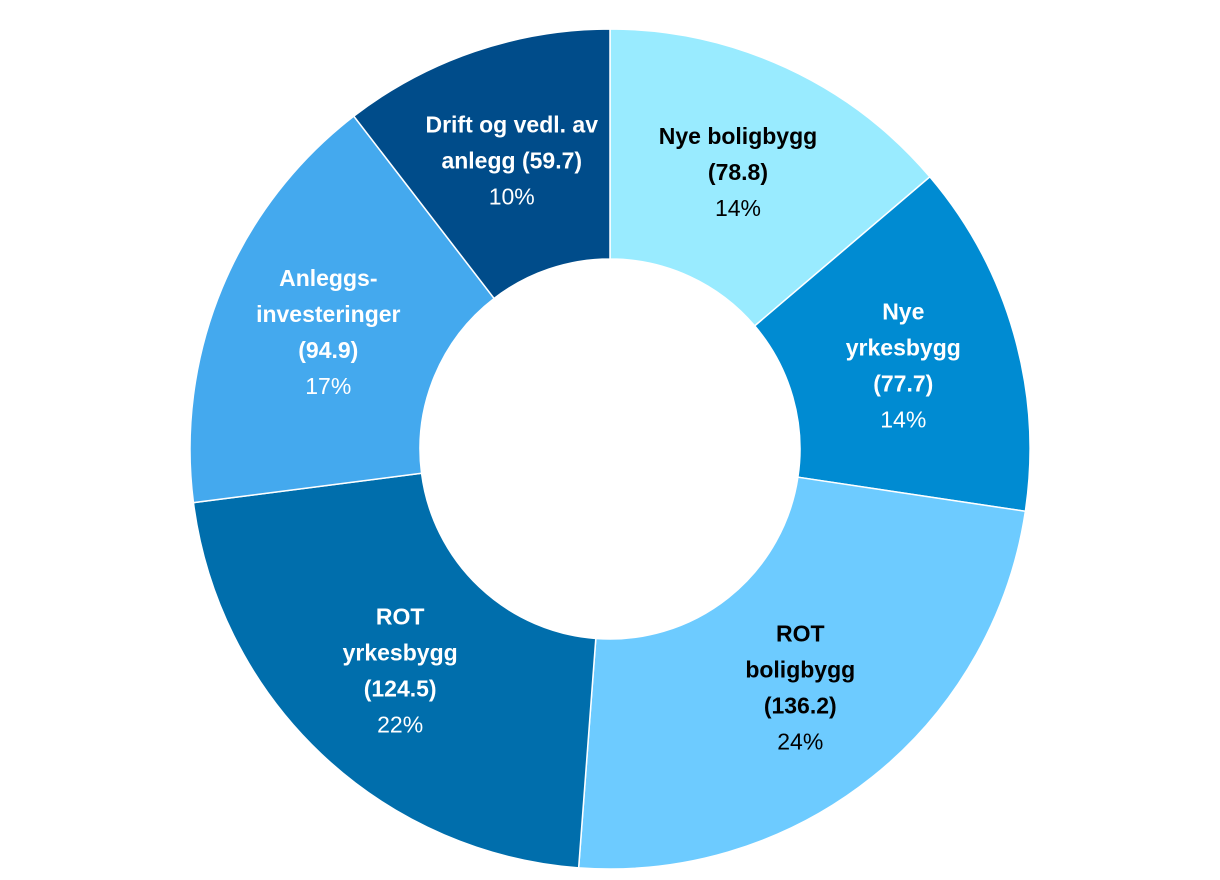 Image resolution: width=1220 pixels, height=880 pixels. I want to click on slice-label-line: (77.7), so click(903, 383).